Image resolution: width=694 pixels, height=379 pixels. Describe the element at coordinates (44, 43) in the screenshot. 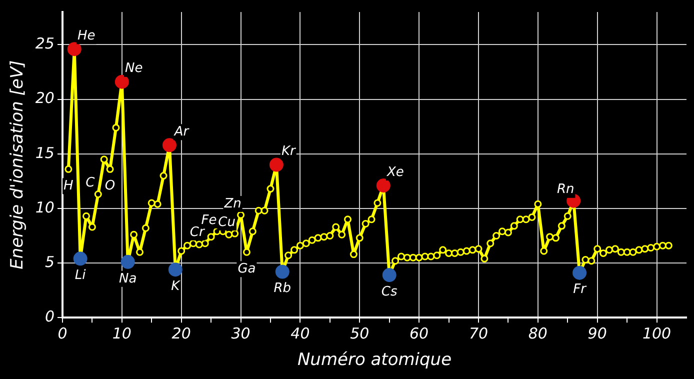

I see `y-tick-label: 25` at that location.